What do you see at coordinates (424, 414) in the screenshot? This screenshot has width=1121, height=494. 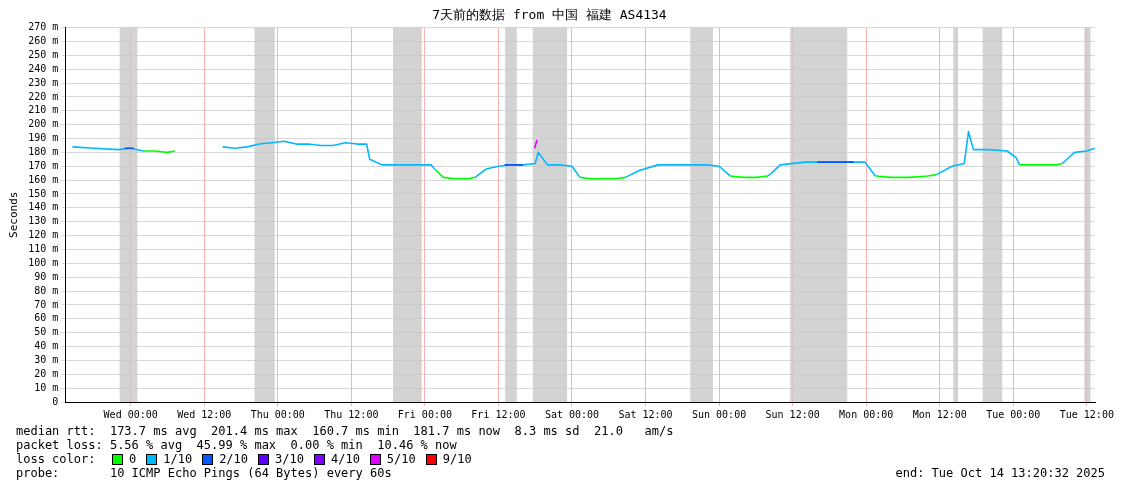 I see `x-tick-label: Fri 00:00` at bounding box center [424, 414].